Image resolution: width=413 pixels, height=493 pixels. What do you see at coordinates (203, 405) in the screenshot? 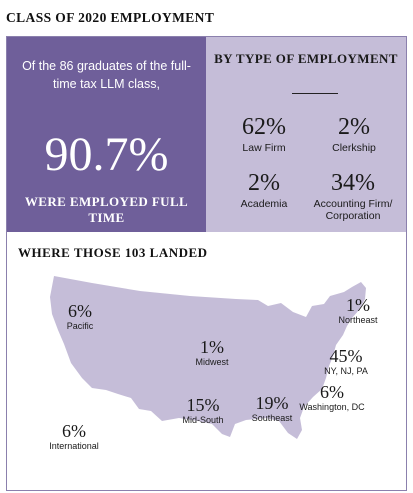
I see `region-percent: 15%` at bounding box center [203, 405].